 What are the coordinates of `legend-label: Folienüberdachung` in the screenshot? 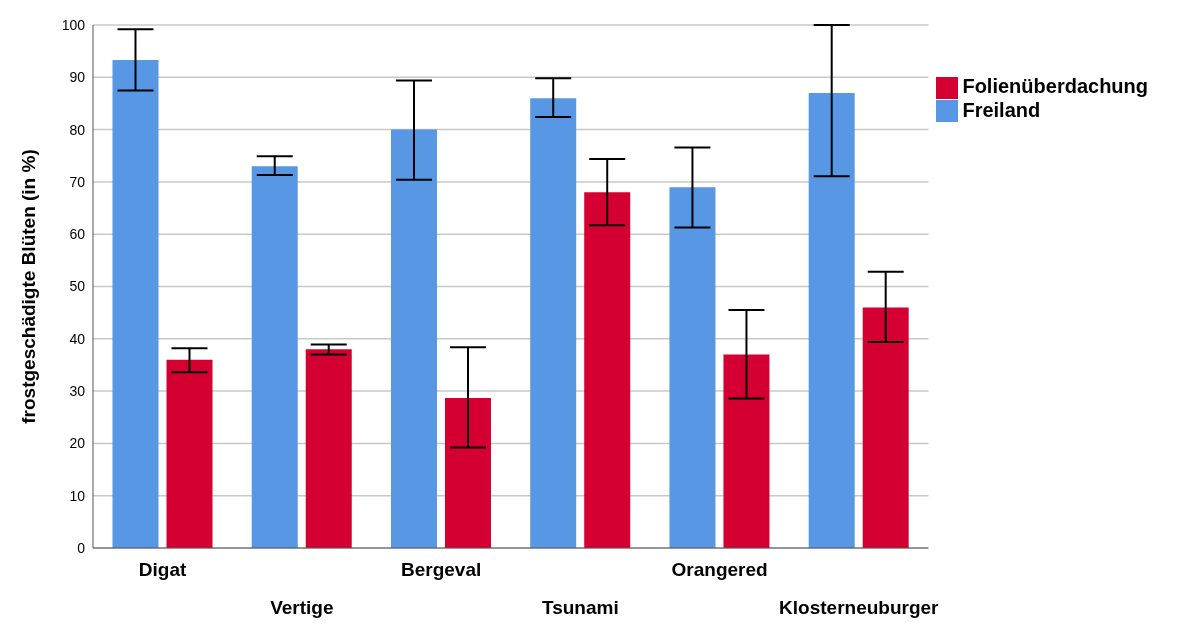 It's located at (1055, 86).